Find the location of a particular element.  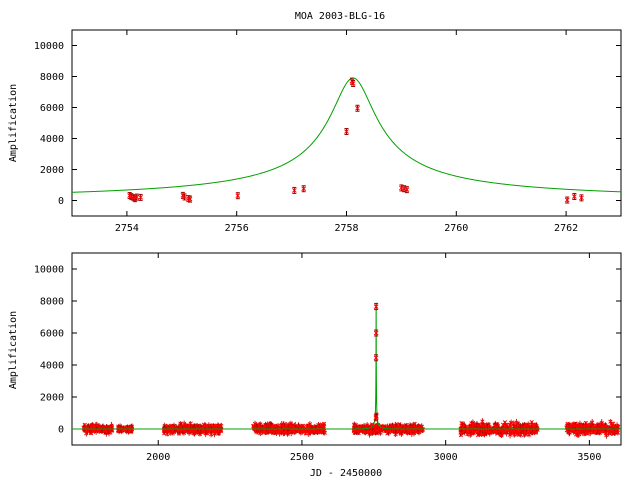

x-tick-label: 2500 is located at coordinates (302, 457).